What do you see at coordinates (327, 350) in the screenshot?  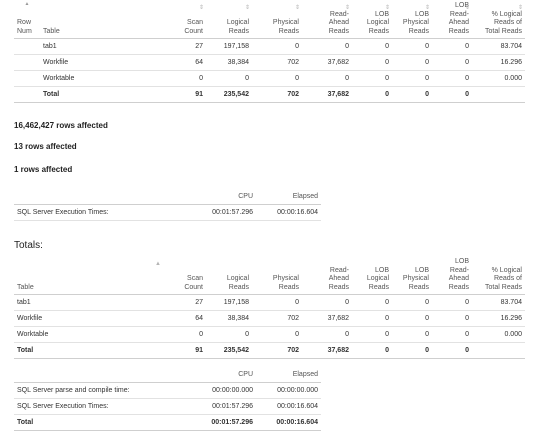 I see `total-read-ahead-reads: 37,682` at bounding box center [327, 350].